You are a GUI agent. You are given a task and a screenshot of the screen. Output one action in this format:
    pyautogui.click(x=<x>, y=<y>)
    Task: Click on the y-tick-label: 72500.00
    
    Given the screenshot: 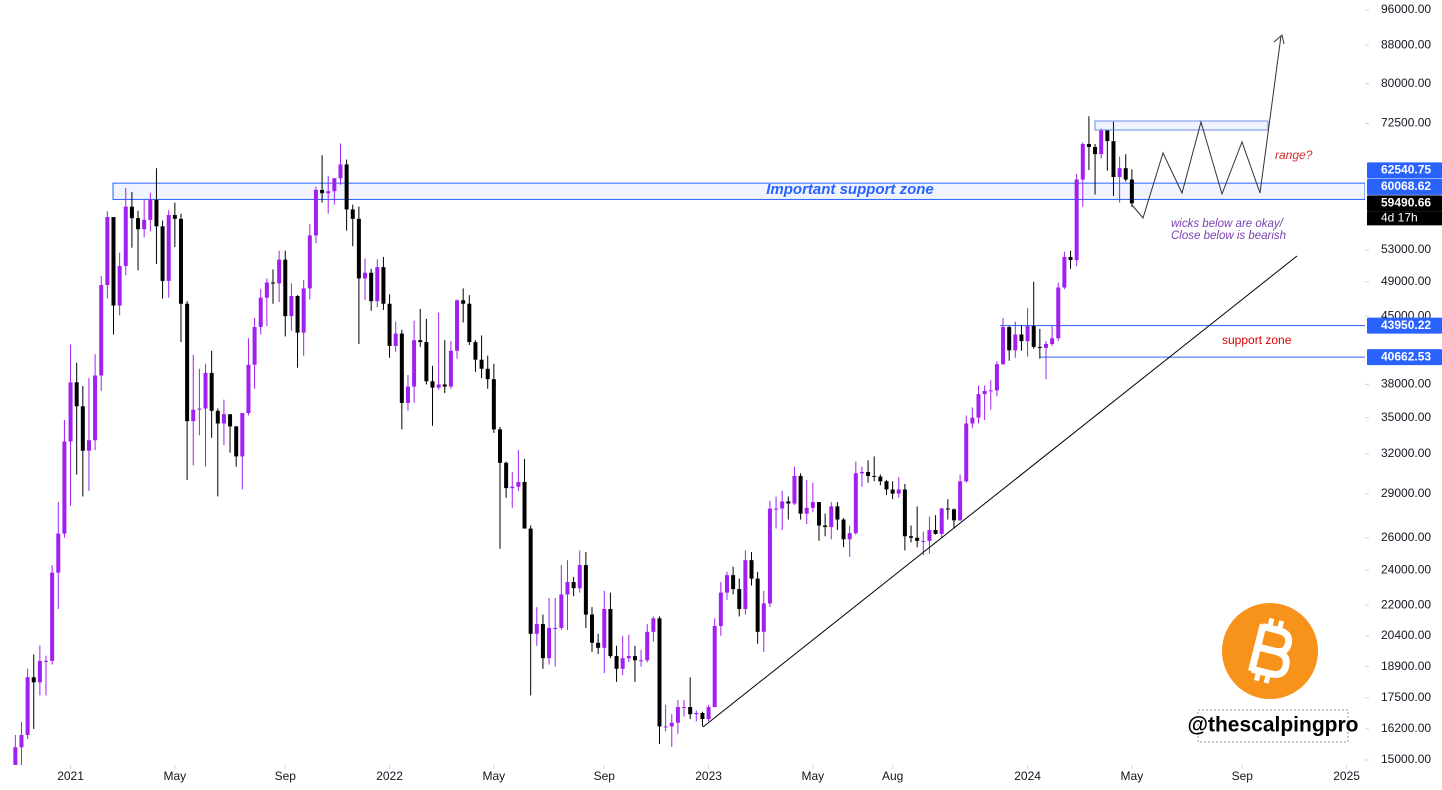 What is the action you would take?
    pyautogui.click(x=1406, y=123)
    